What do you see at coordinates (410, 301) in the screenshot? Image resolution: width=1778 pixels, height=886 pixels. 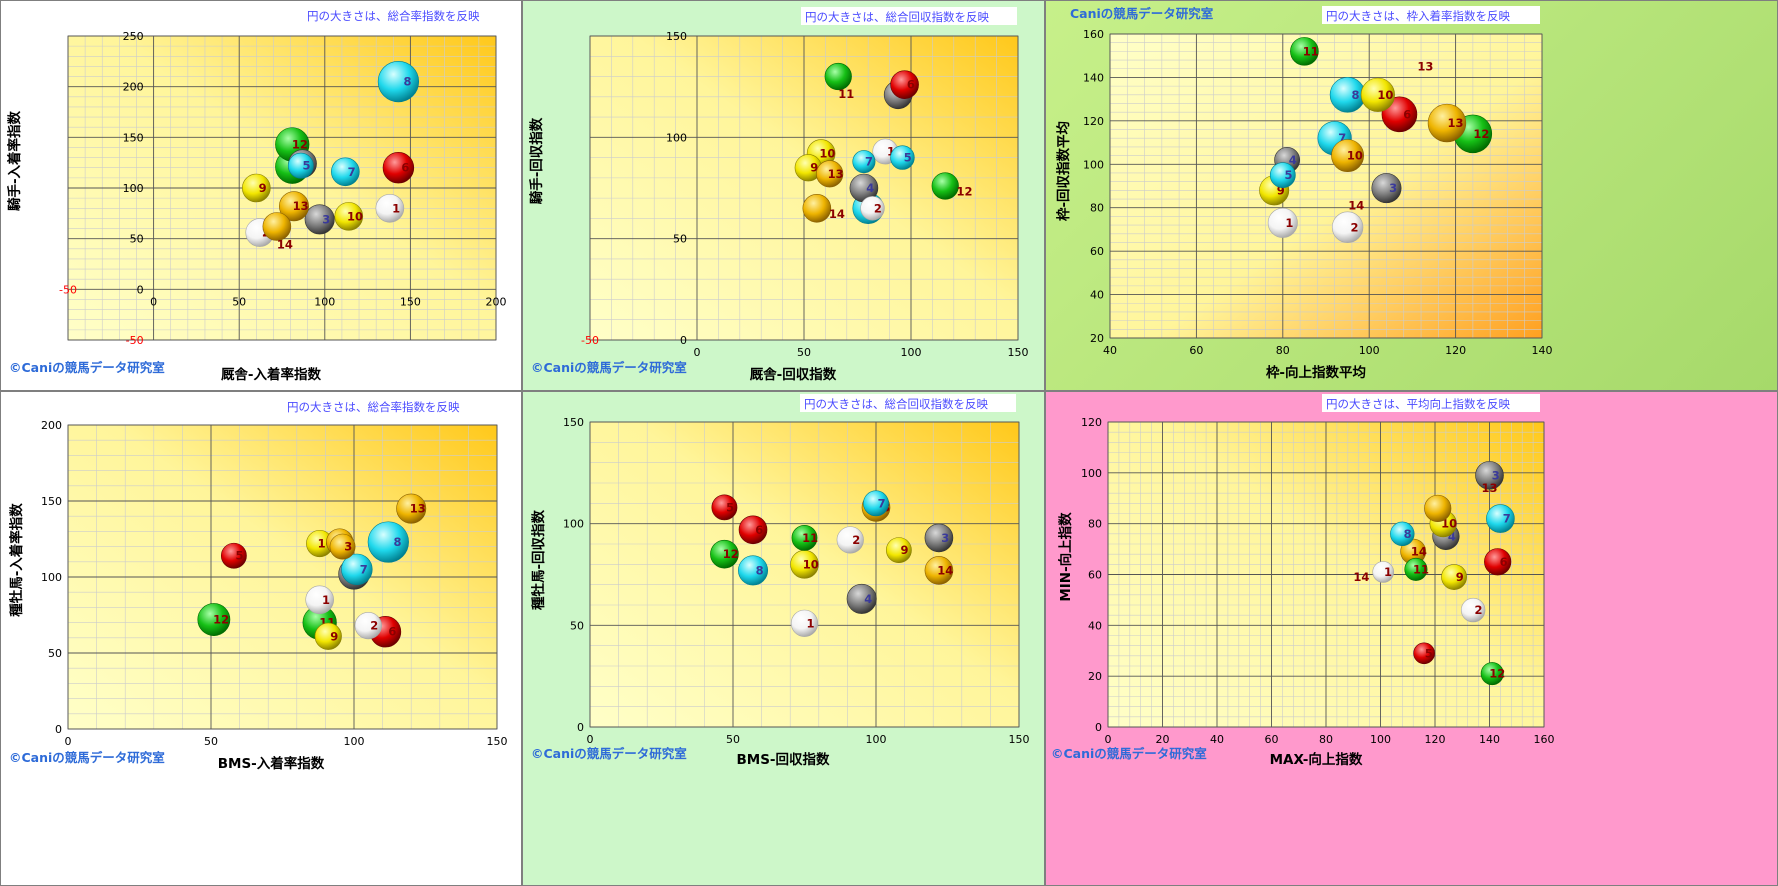 I see `x-tick-label: 150` at bounding box center [410, 301].